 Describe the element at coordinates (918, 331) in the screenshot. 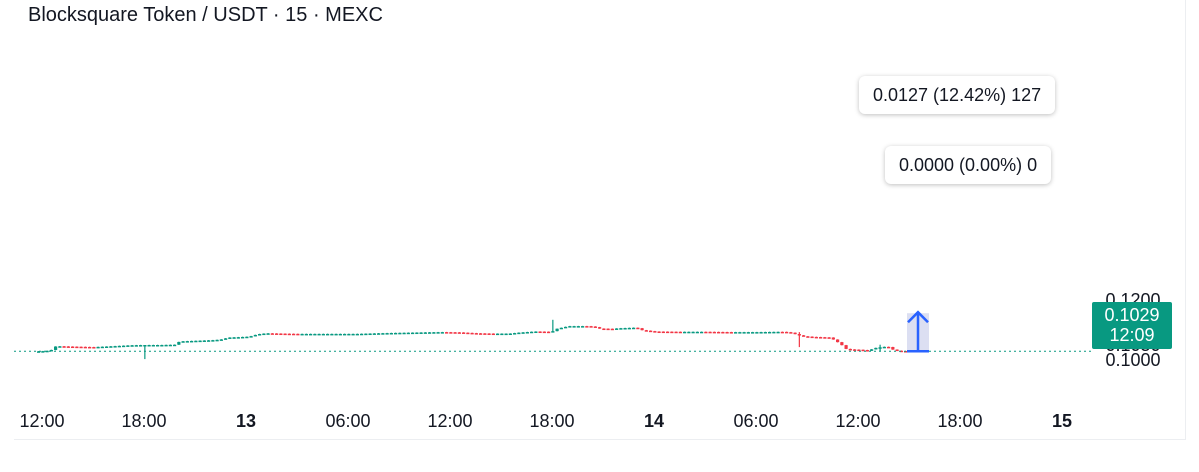

I see `measure-tool` at that location.